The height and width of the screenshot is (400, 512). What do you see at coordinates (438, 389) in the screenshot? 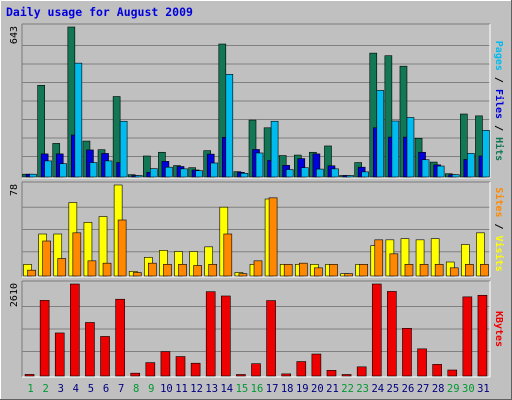
I see `x-tick-label-day-28: 28` at bounding box center [438, 389].